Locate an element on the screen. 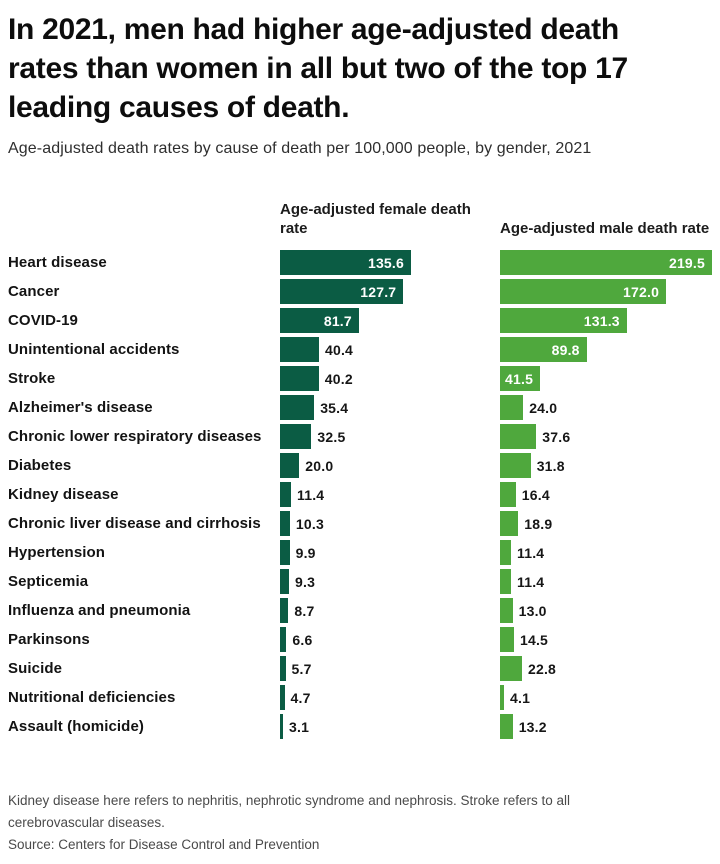  female-bar-track: 4.7 is located at coordinates (386, 697).